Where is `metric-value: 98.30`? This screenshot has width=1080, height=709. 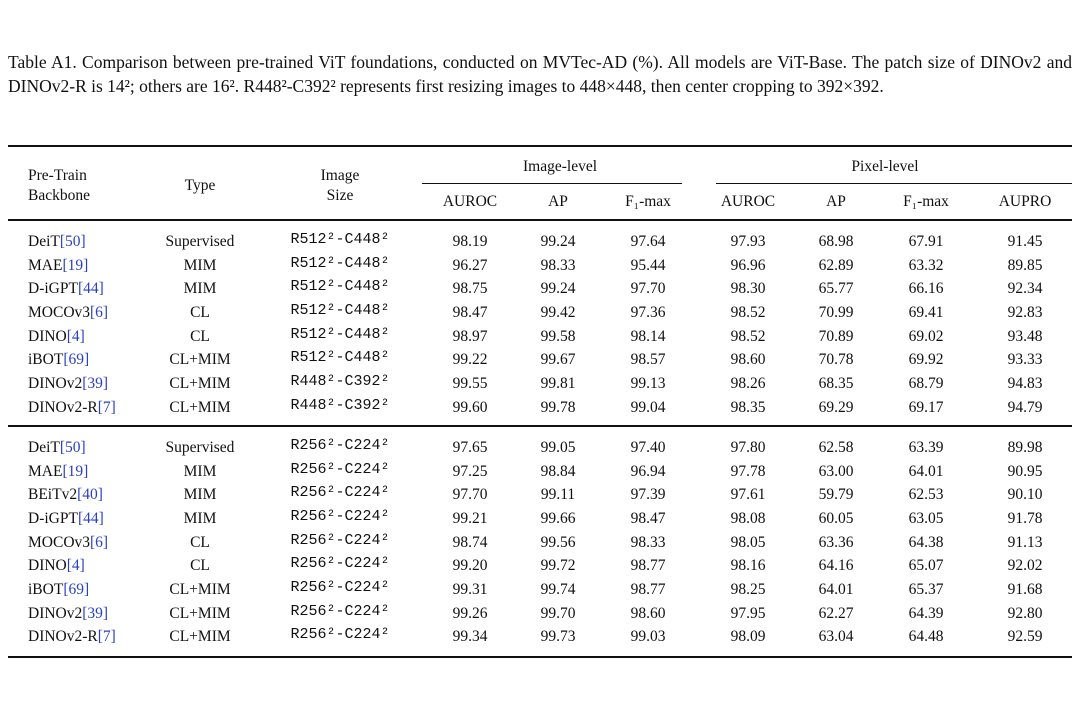 metric-value: 98.30 is located at coordinates (748, 289).